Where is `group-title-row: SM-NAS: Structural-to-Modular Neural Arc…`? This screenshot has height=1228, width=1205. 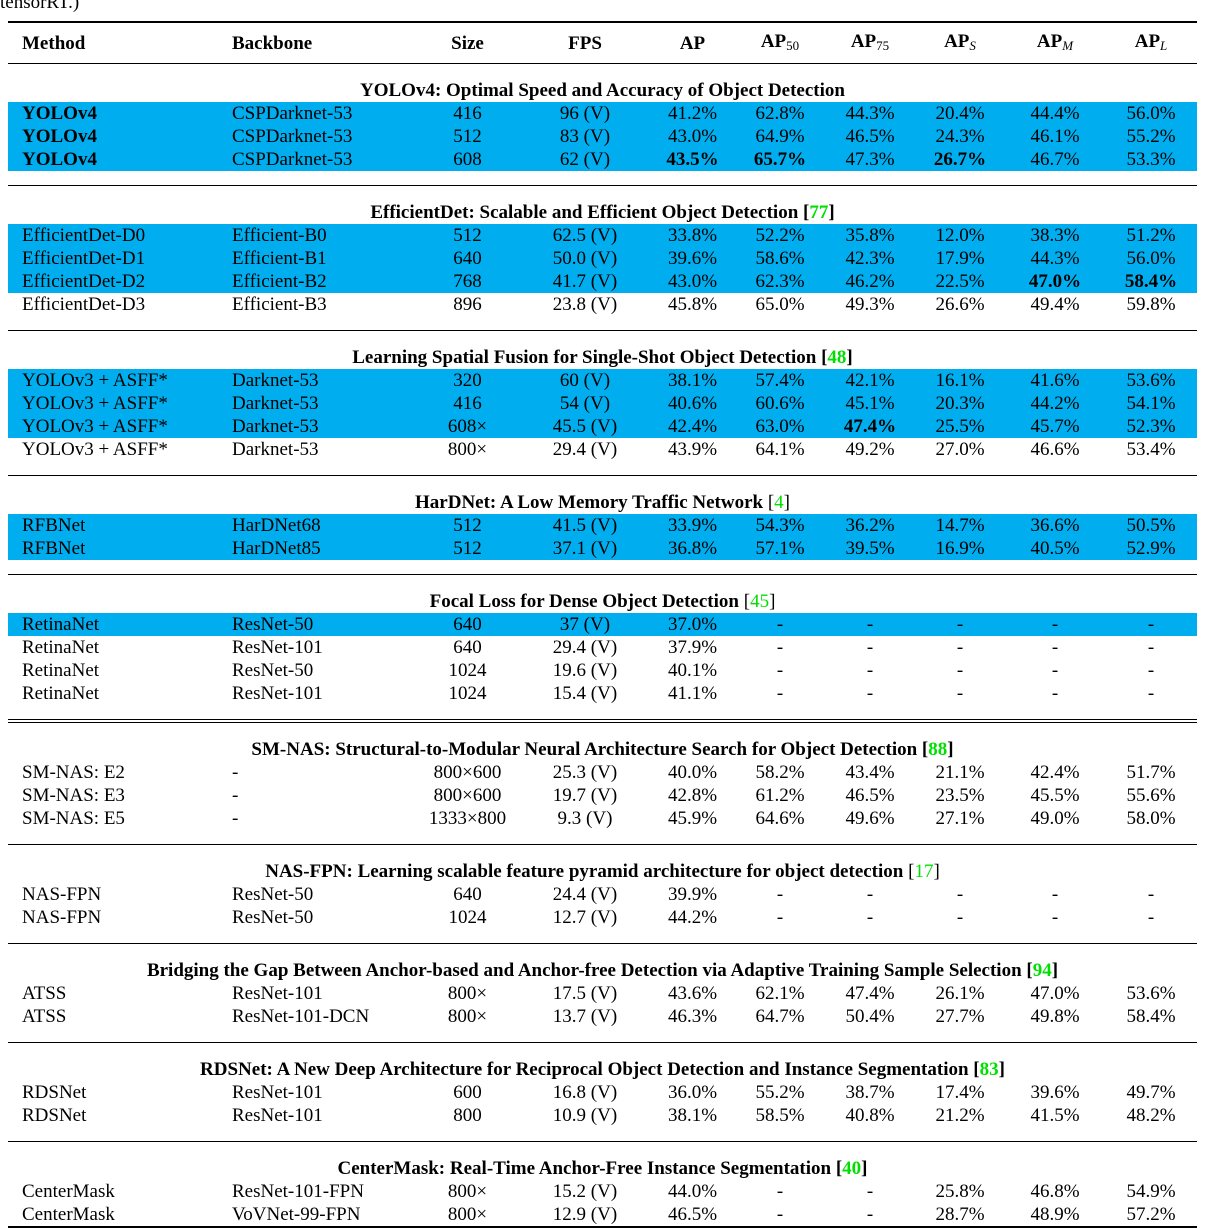 group-title-row: SM-NAS: Structural-to-Modular Neural Arc… is located at coordinates (602, 740).